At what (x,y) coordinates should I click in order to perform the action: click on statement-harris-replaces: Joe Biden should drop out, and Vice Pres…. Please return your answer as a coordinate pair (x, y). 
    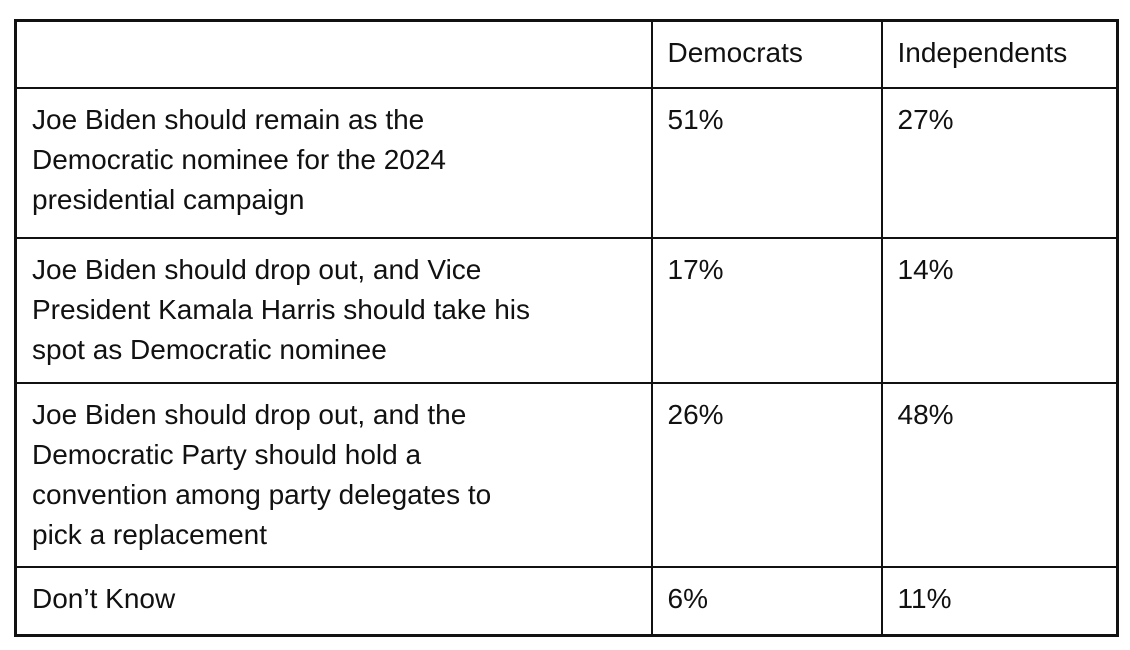
    Looking at the image, I should click on (333, 310).